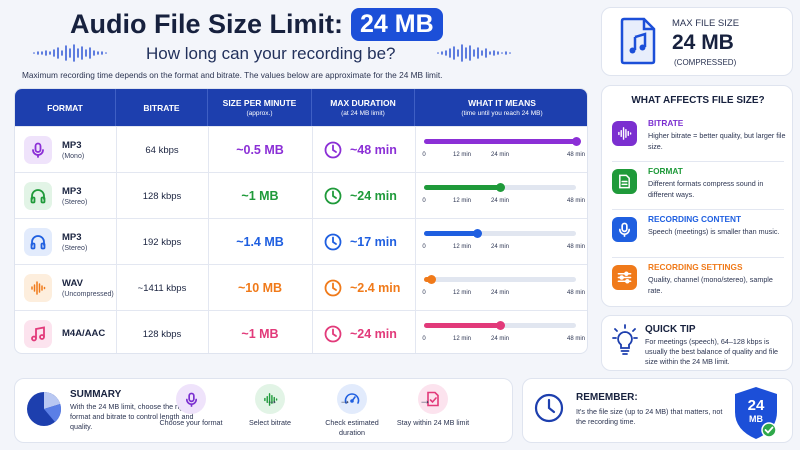  What do you see at coordinates (695, 219) in the screenshot?
I see `affect-title: RECORDING CONTENT` at bounding box center [695, 219].